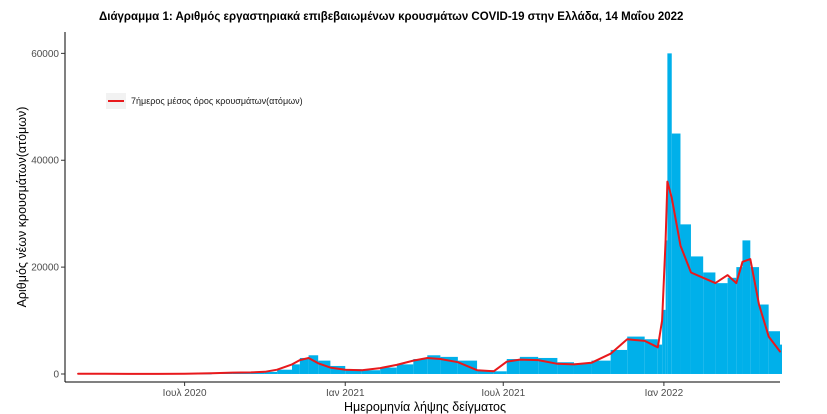  I want to click on legend: 7ήμερος μέσος όρος κρουσμάτων(ατόμων), so click(204, 101).